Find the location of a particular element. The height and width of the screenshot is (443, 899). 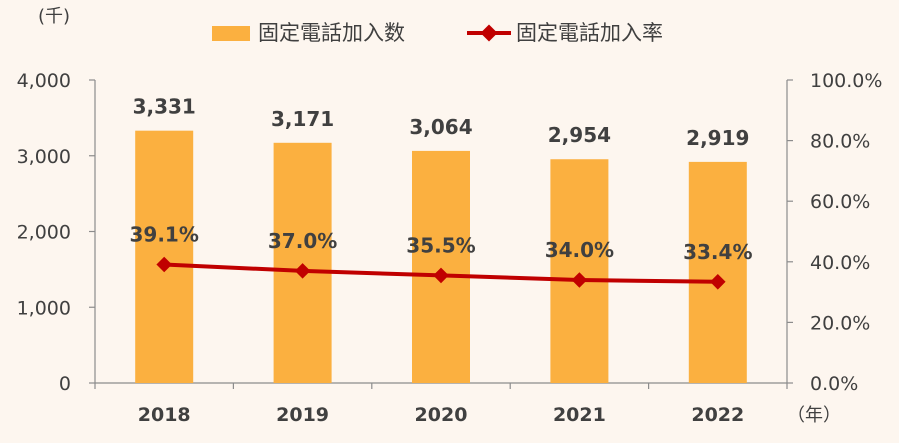

y-right-tick-label: 60.0% is located at coordinates (840, 202).